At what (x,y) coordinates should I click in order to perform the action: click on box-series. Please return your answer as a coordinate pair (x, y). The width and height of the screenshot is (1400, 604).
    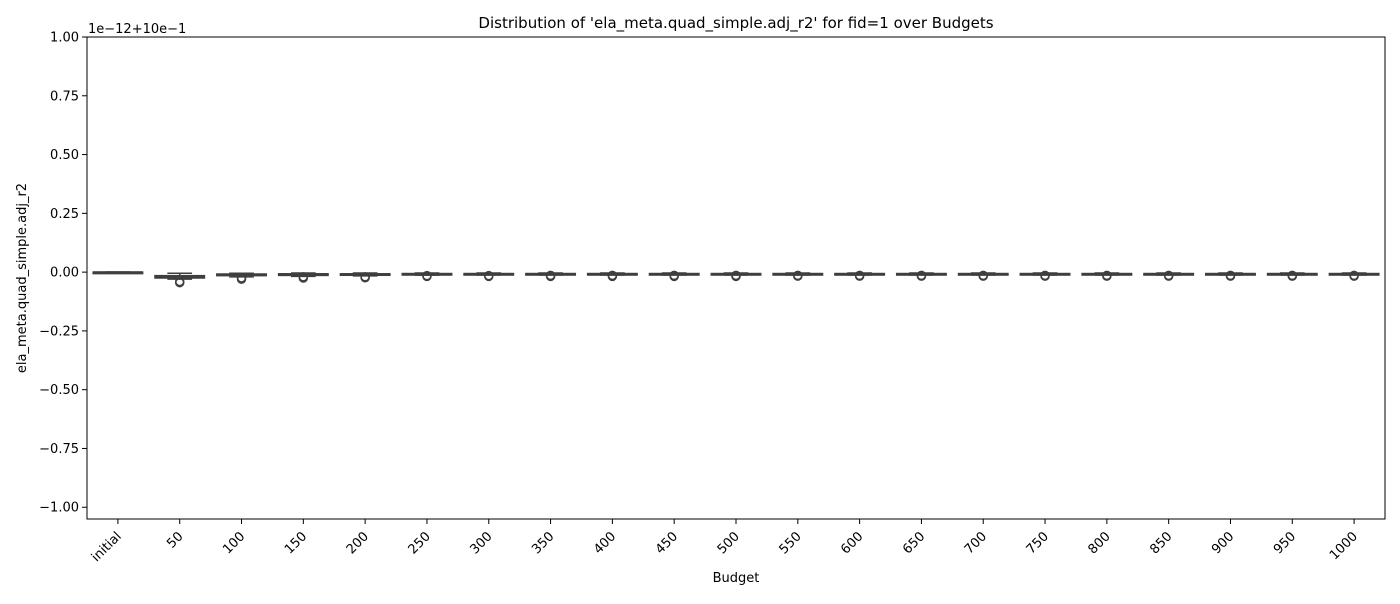
    Looking at the image, I should click on (736, 279).